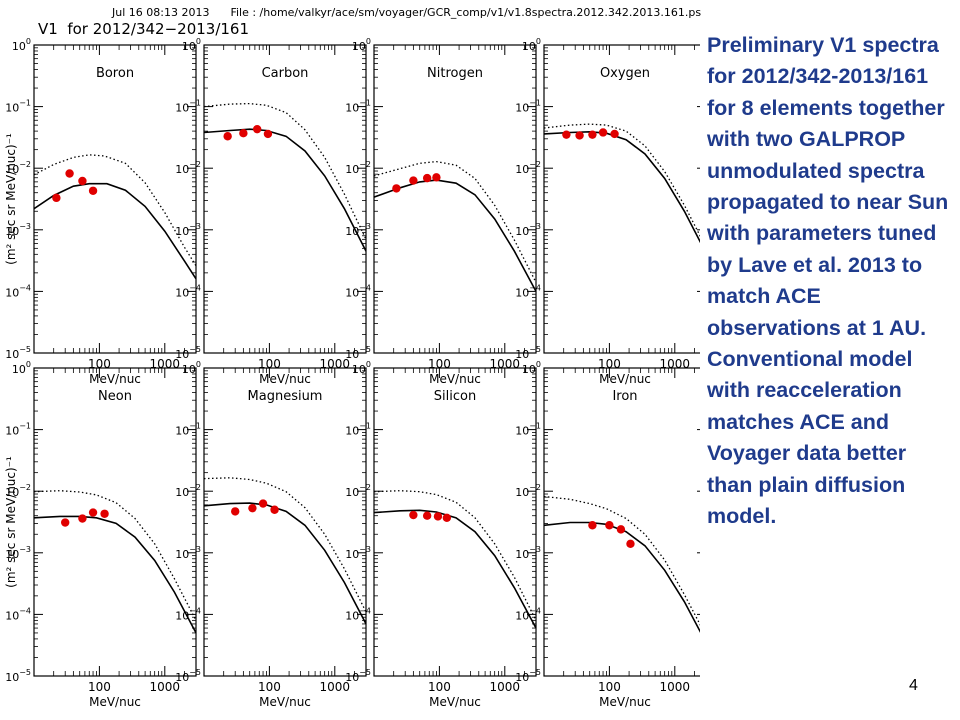 Image resolution: width=960 pixels, height=720 pixels. I want to click on panel-title: Magnesium, so click(285, 396).